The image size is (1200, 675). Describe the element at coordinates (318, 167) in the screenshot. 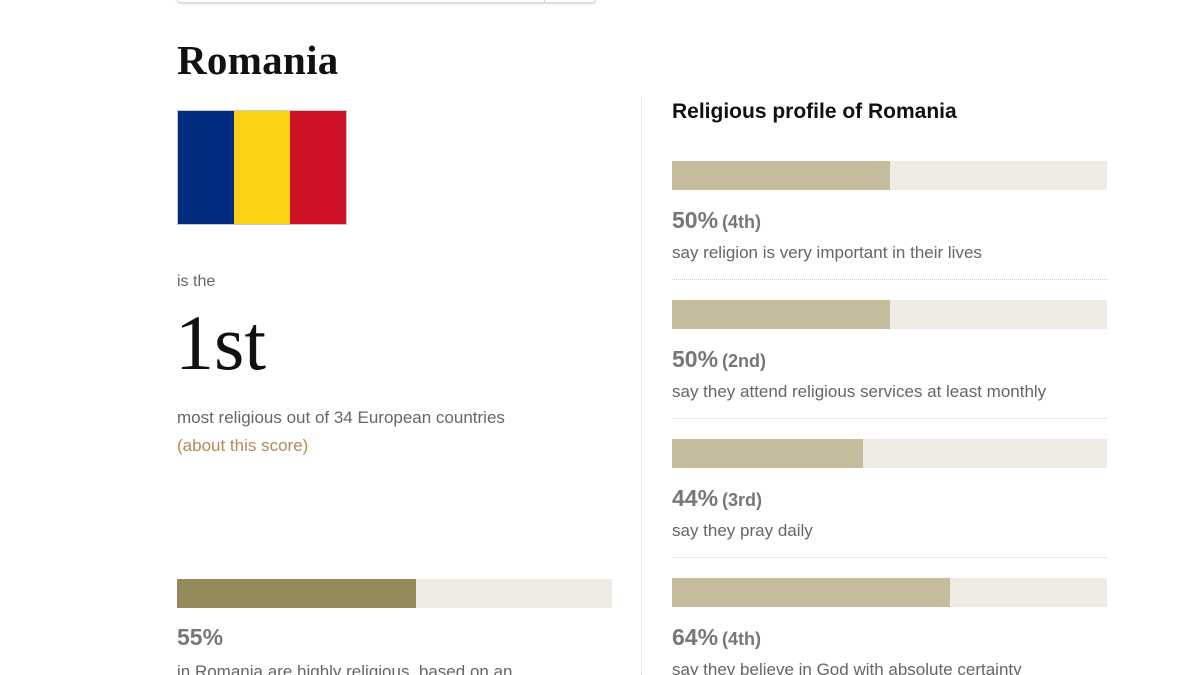

I see `flag-stripe-red` at that location.